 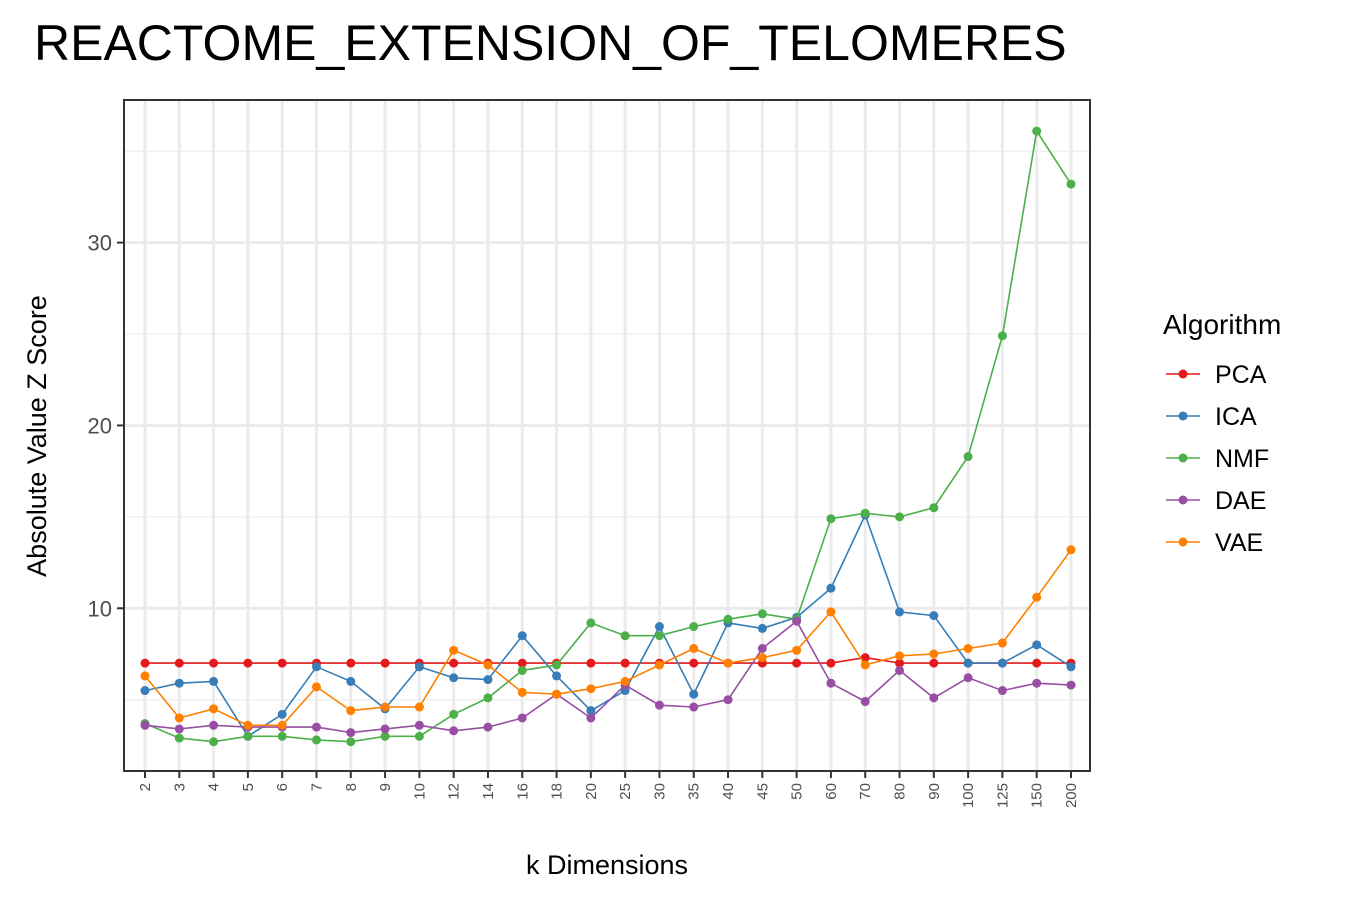 What do you see at coordinates (1222, 433) in the screenshot?
I see `legend: Algorithm PCA ICA NMF DAE VAE` at bounding box center [1222, 433].